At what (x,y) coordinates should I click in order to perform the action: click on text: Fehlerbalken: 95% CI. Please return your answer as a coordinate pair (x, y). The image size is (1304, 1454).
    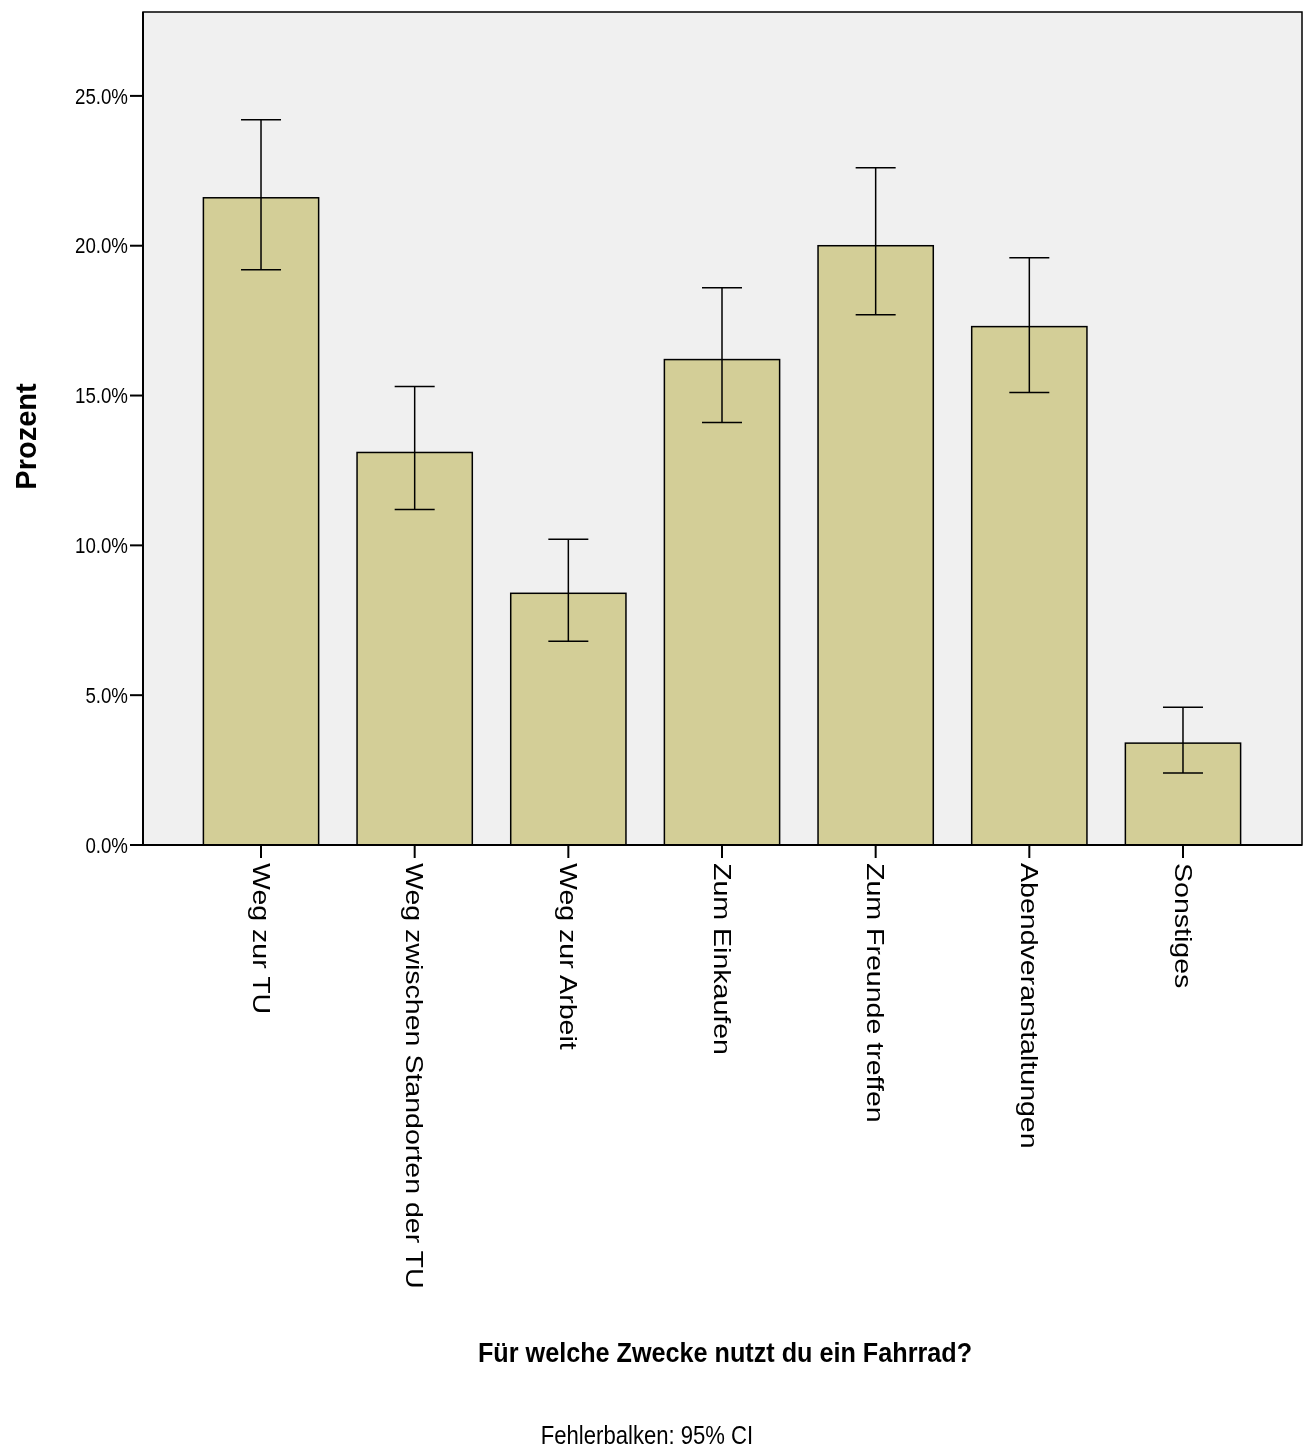
    Looking at the image, I should click on (647, 1435).